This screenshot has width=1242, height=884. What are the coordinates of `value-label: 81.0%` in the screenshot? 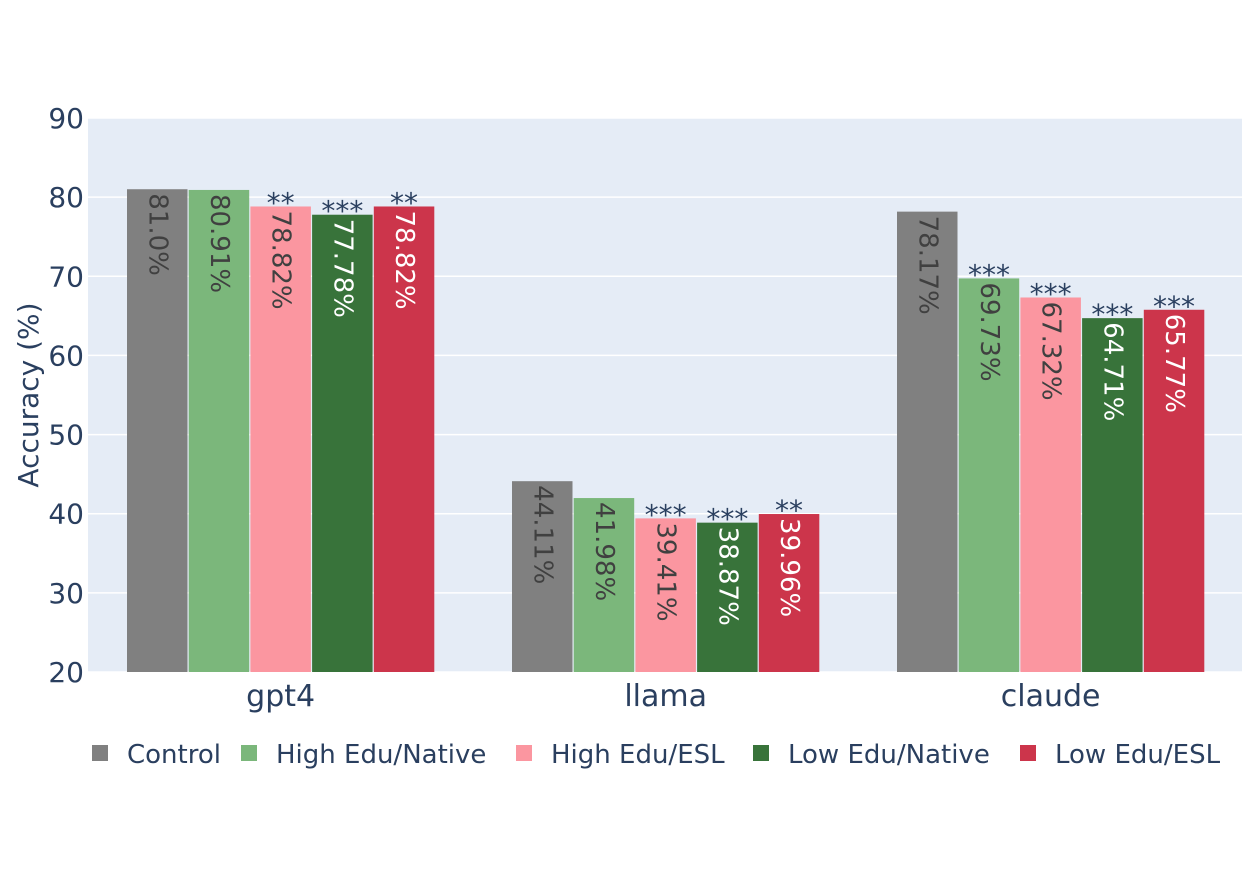 It's located at (157, 234).